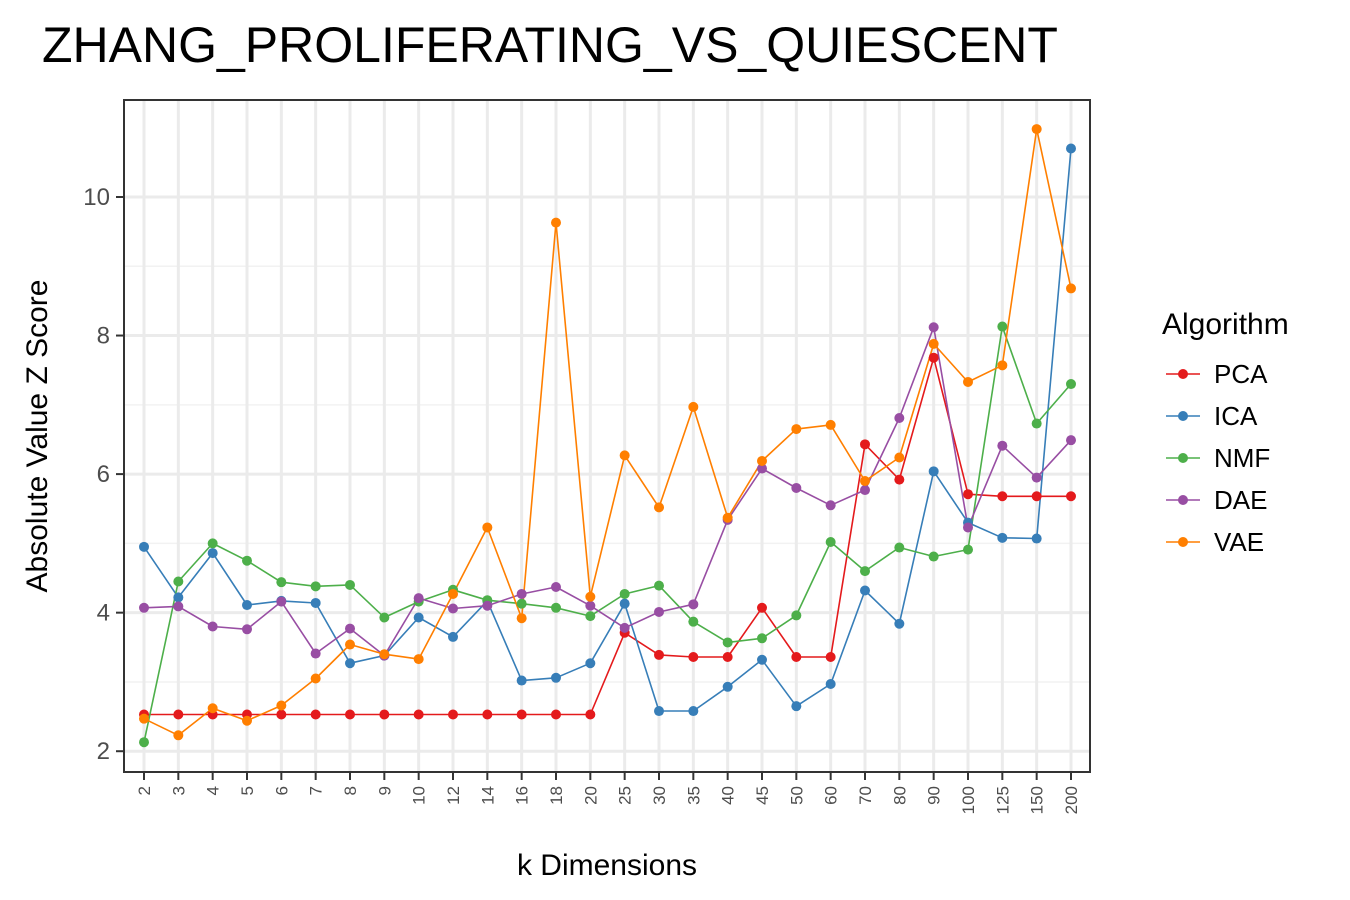 This screenshot has height=900, width=1350. I want to click on y-axis-title: Absolute Value Z Score, so click(37, 436).